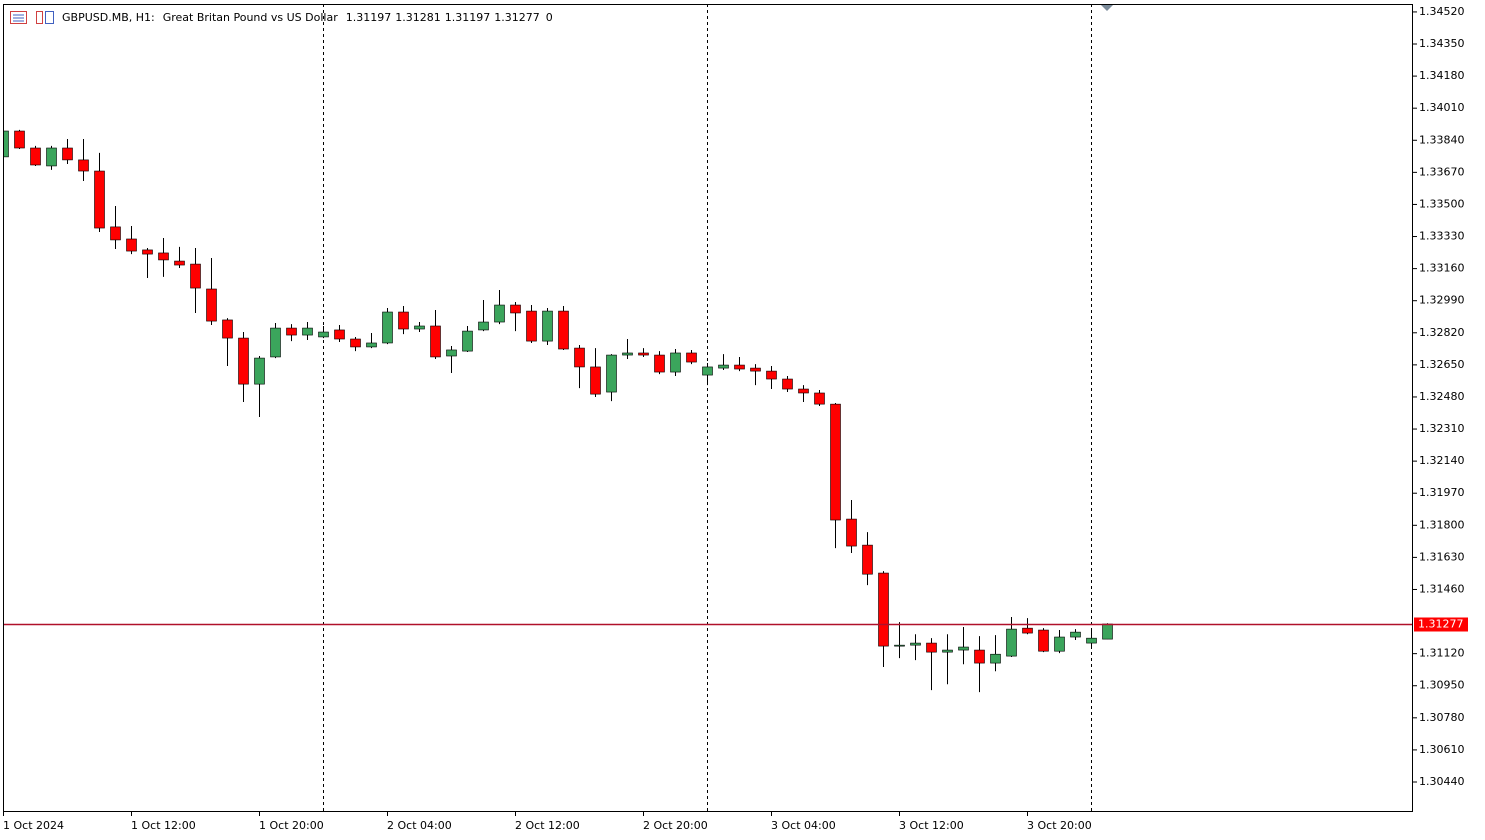  Describe the element at coordinates (1442, 717) in the screenshot. I see `y-tick-label: 1.30780` at that location.